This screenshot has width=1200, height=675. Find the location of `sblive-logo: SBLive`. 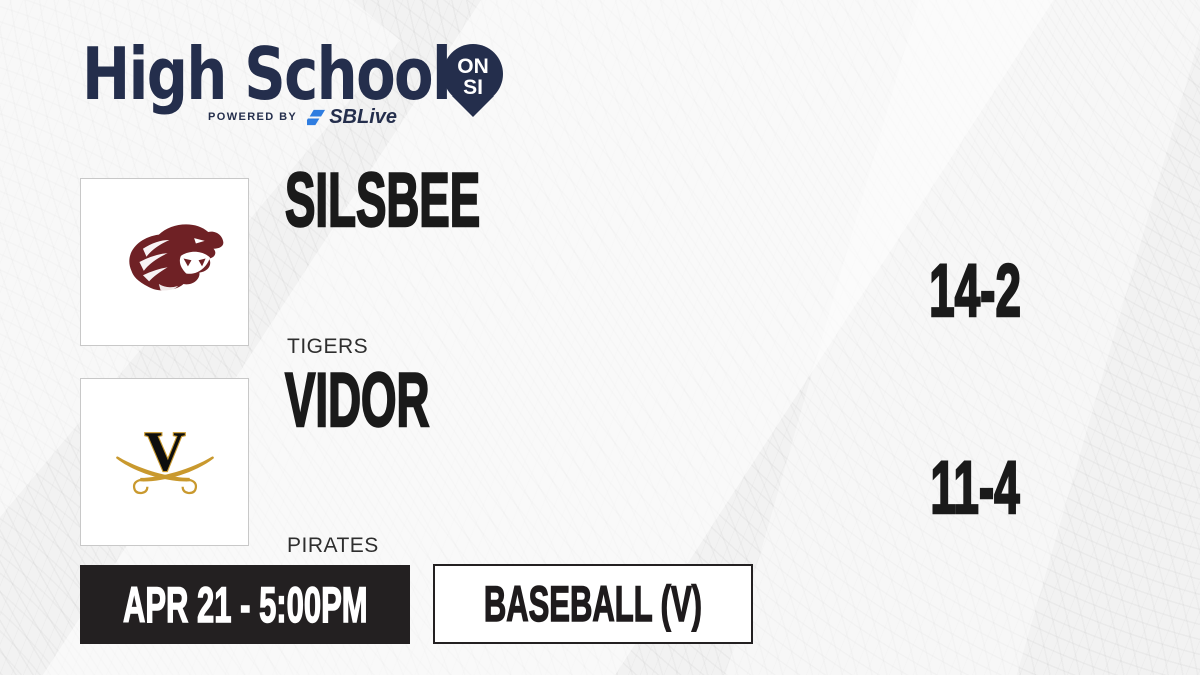

sblive-logo: SBLive is located at coordinates (352, 117).